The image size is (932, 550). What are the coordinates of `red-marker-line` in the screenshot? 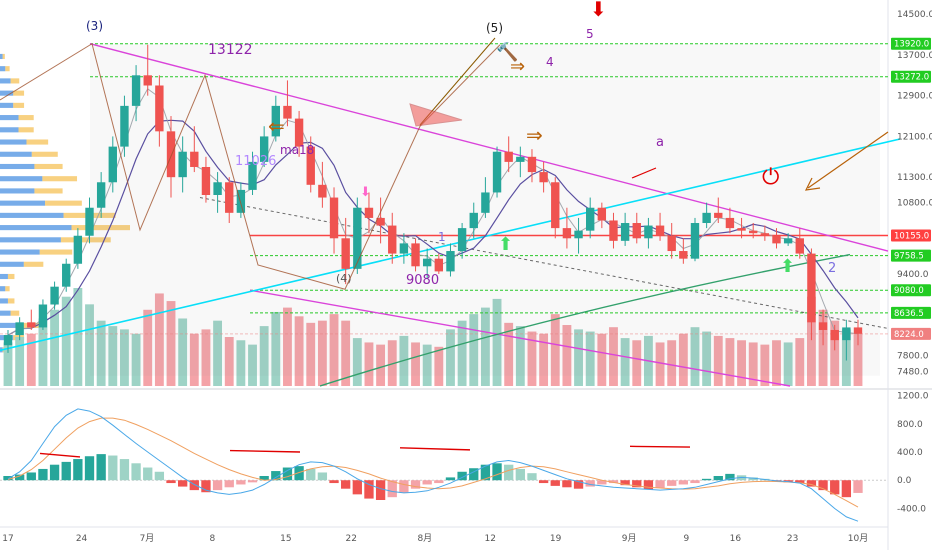 It's located at (644, 173).